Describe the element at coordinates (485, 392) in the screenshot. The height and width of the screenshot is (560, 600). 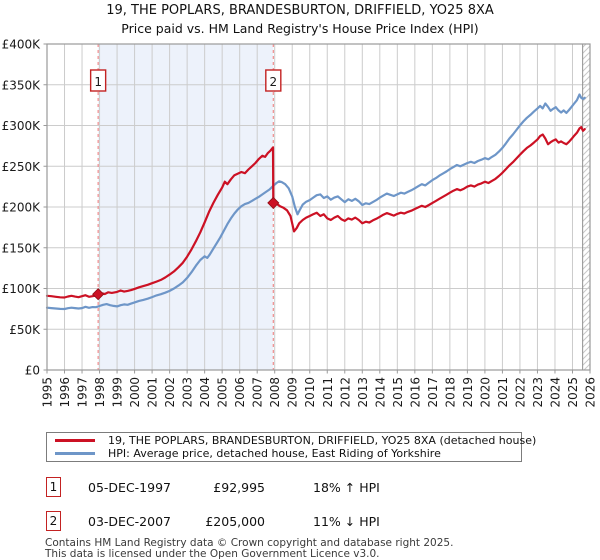
I see `x-axis-label: 2020` at that location.